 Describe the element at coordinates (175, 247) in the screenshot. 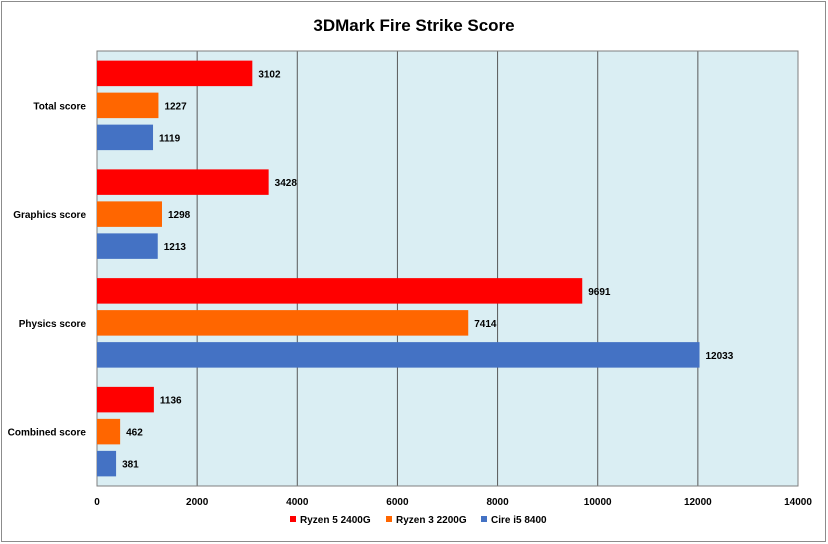

I see `value-label: 1213` at that location.